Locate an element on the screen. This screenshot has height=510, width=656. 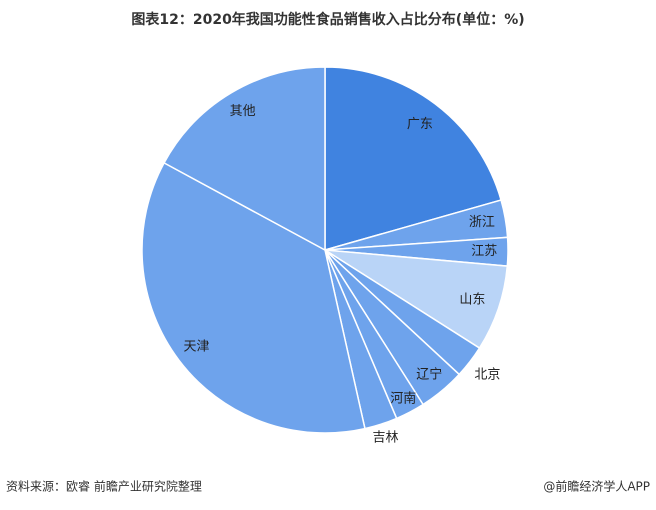
slice-label: 江苏 is located at coordinates (484, 251).